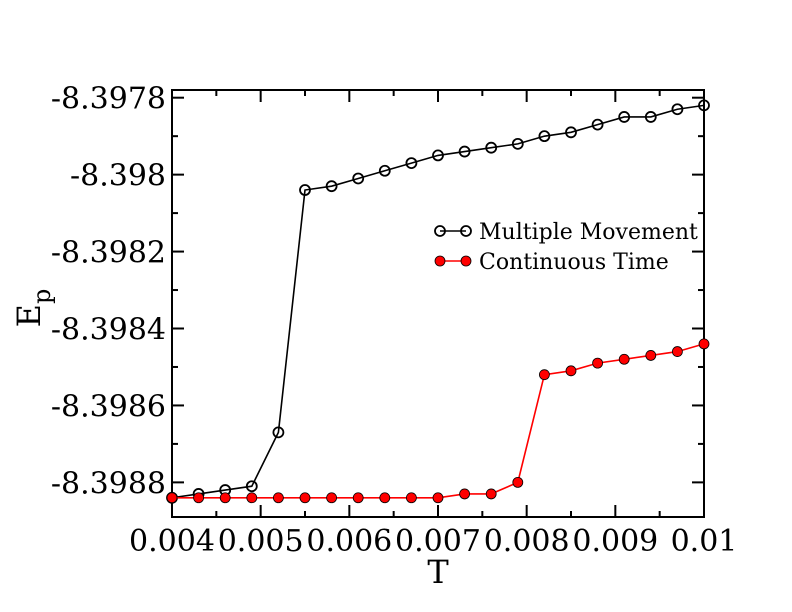 The width and height of the screenshot is (792, 612). What do you see at coordinates (527, 541) in the screenshot?
I see `x-tick-label: 0.008` at bounding box center [527, 541].